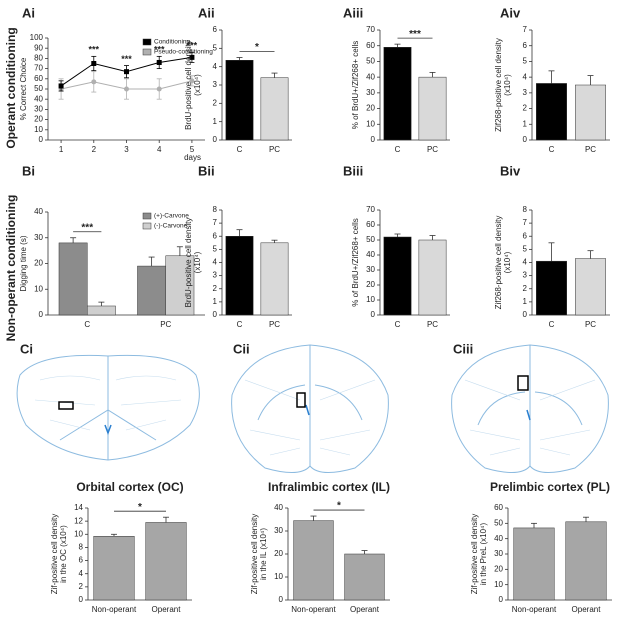 This screenshot has width=640, height=629. Describe the element at coordinates (37, 37) in the screenshot. I see `y-tick-label: 100` at that location.